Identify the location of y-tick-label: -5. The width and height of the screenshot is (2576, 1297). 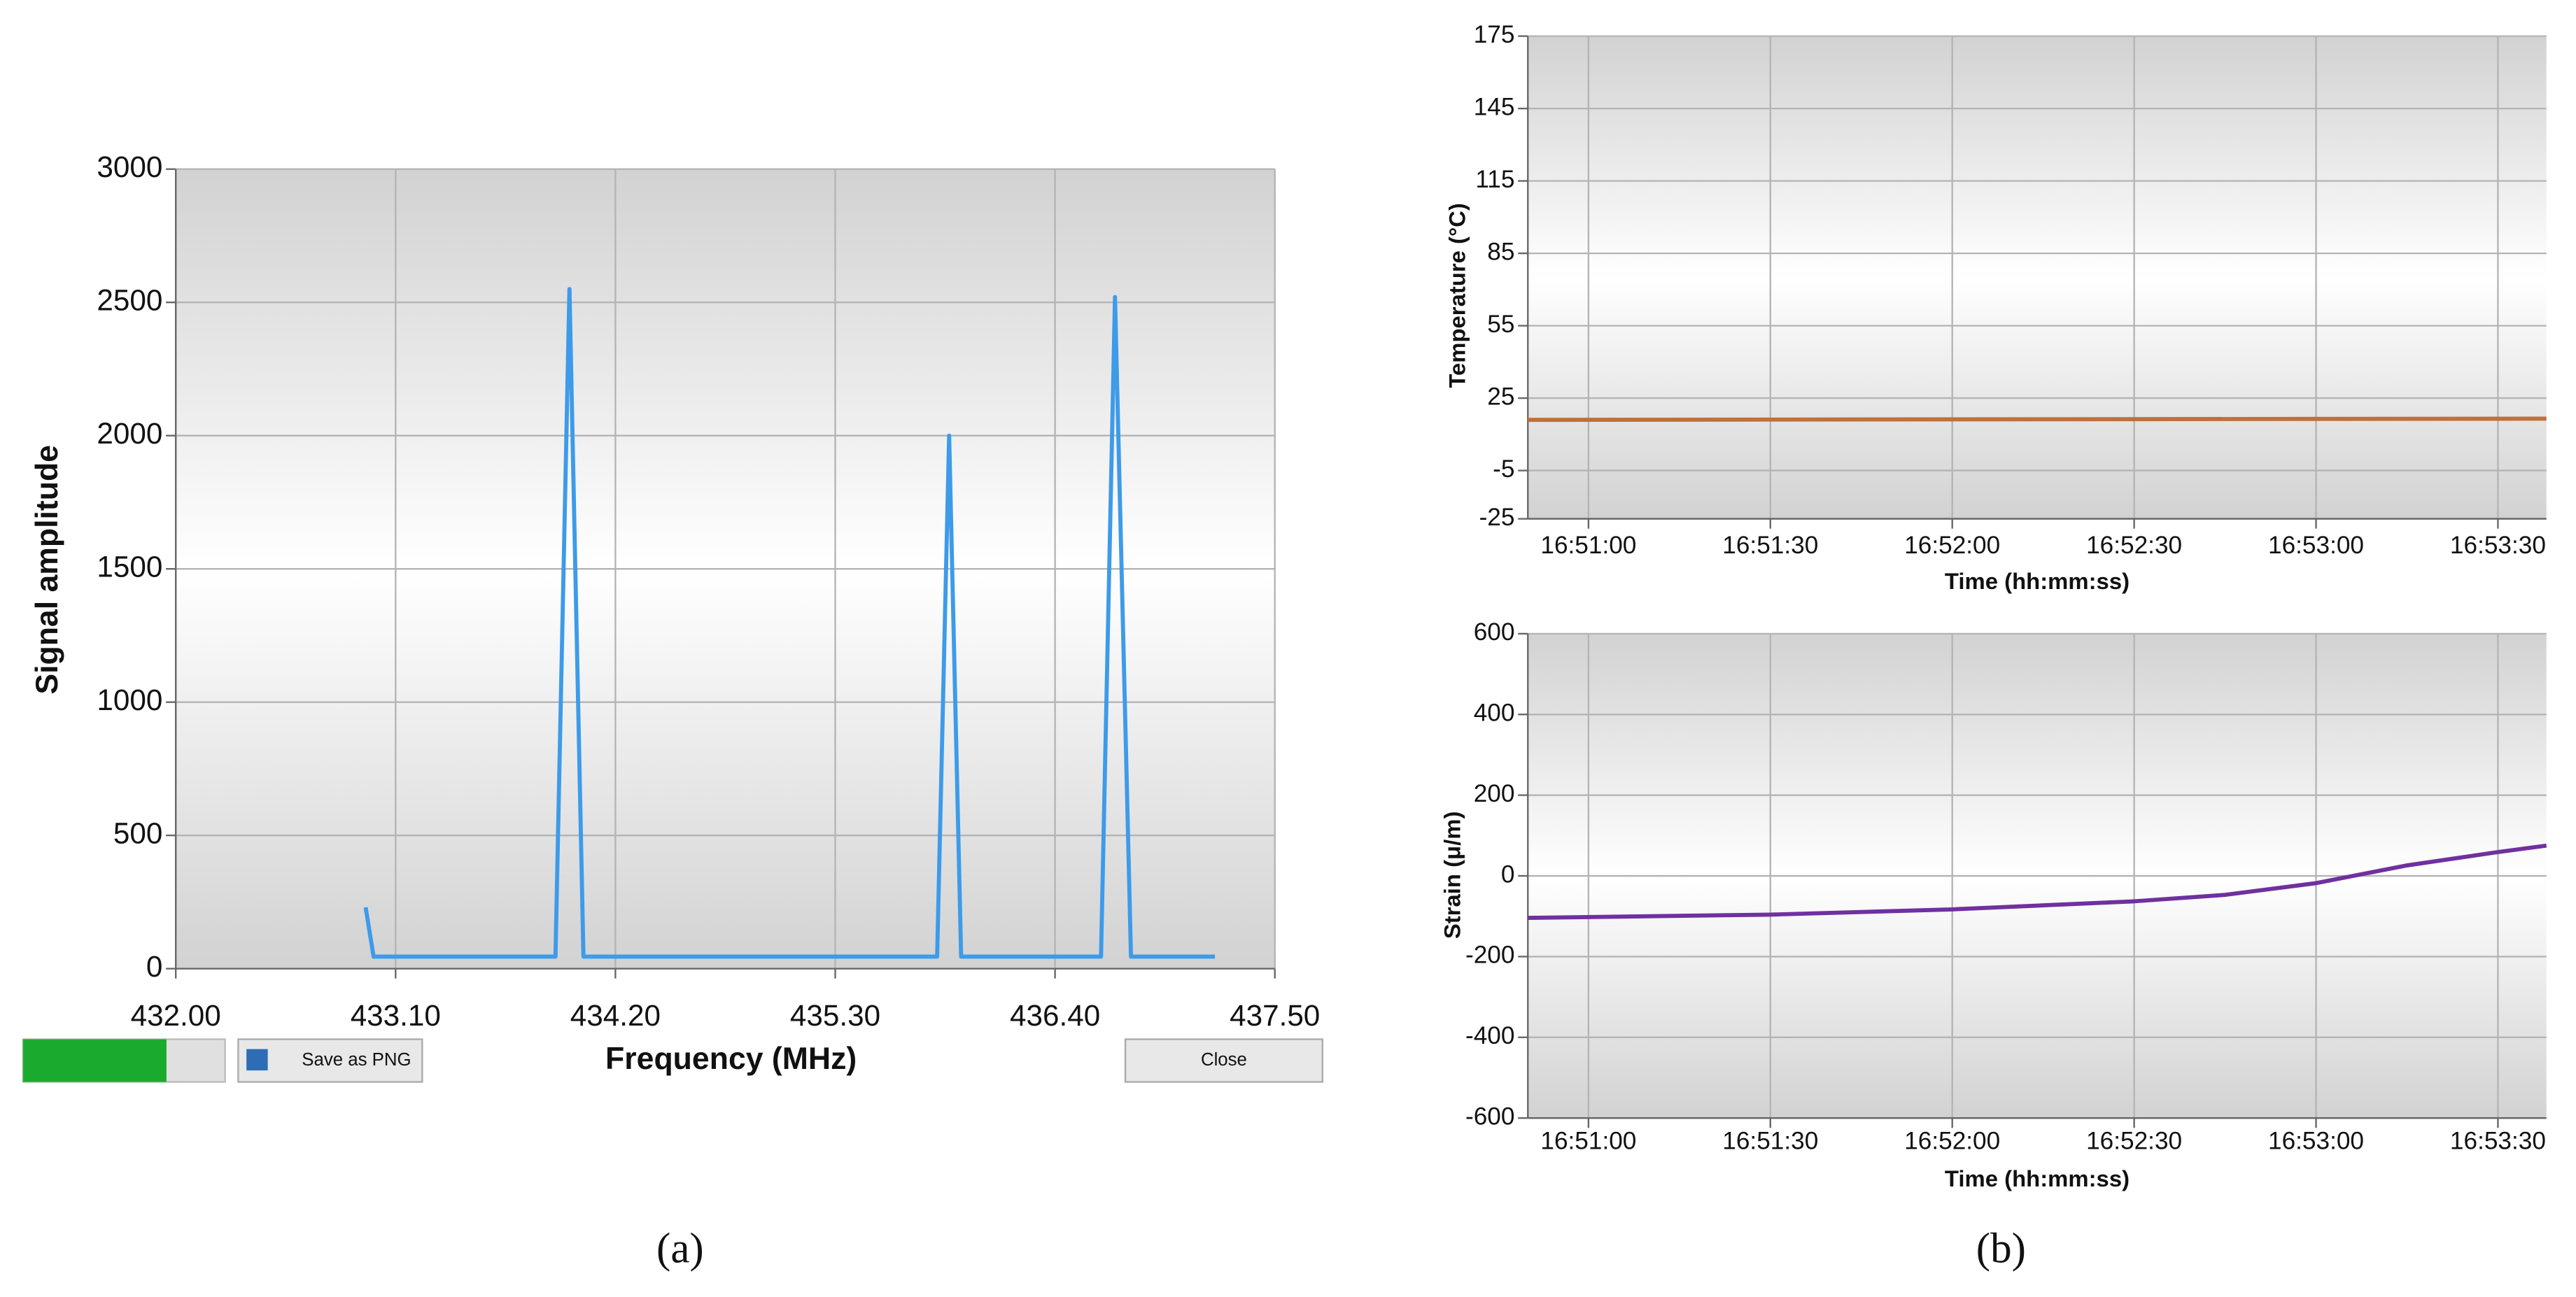
(1503, 469).